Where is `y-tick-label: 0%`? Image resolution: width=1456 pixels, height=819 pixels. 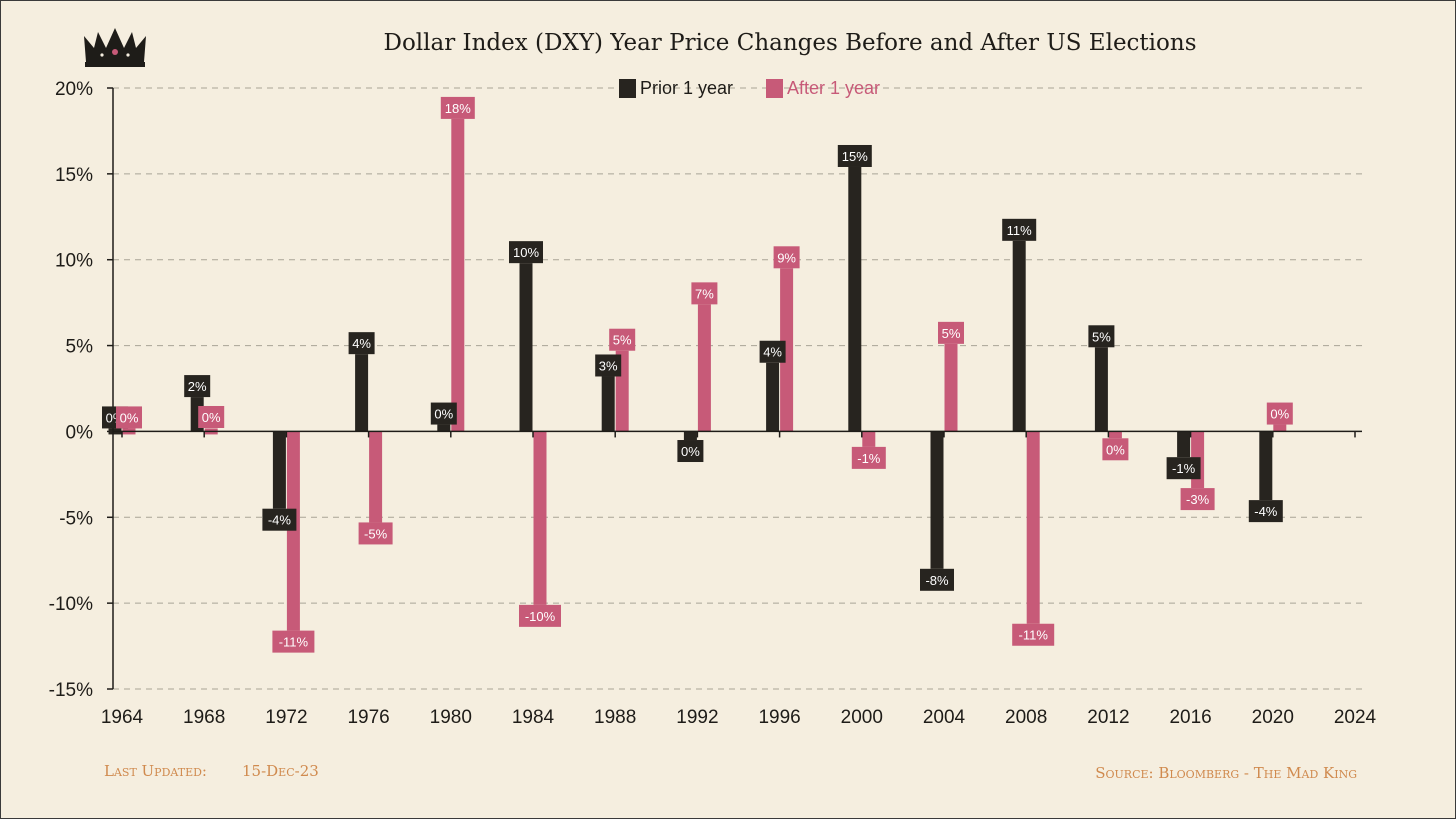 y-tick-label: 0% is located at coordinates (80, 432).